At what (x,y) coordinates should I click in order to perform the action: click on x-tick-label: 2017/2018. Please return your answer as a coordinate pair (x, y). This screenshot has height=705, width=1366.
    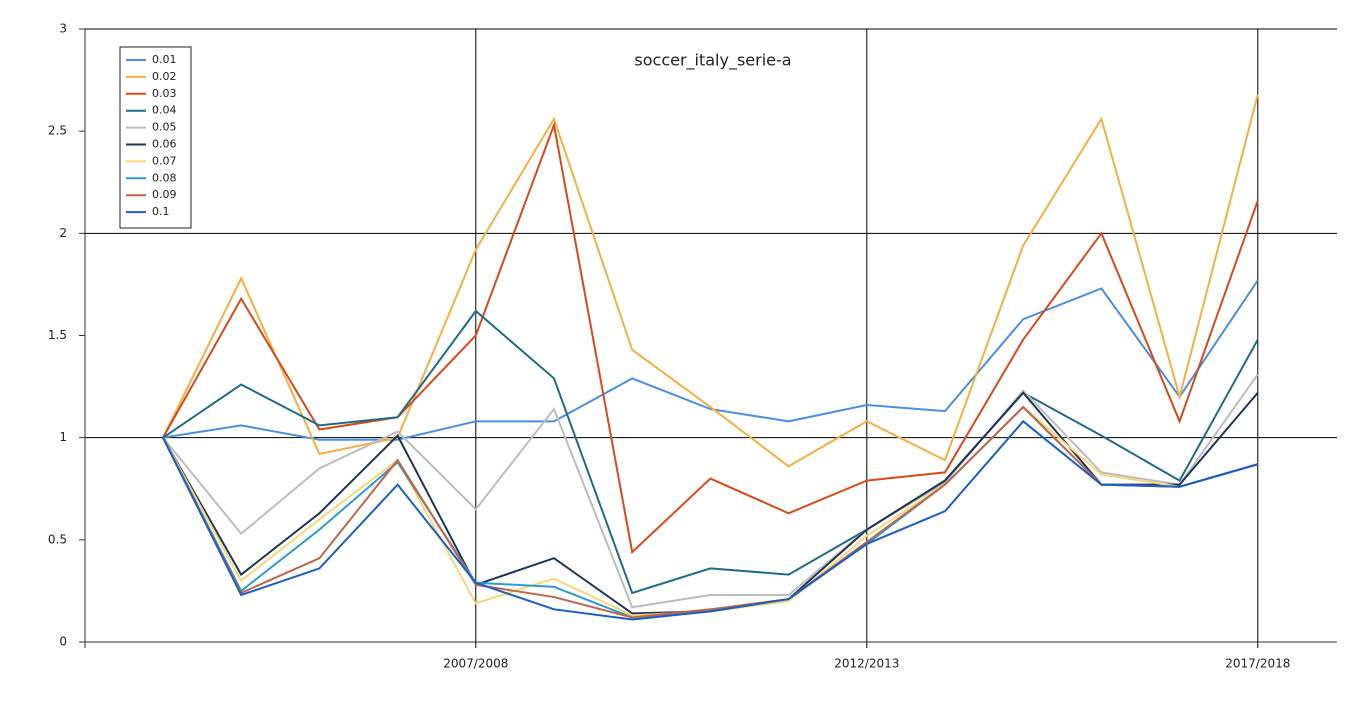
    Looking at the image, I should click on (1257, 664).